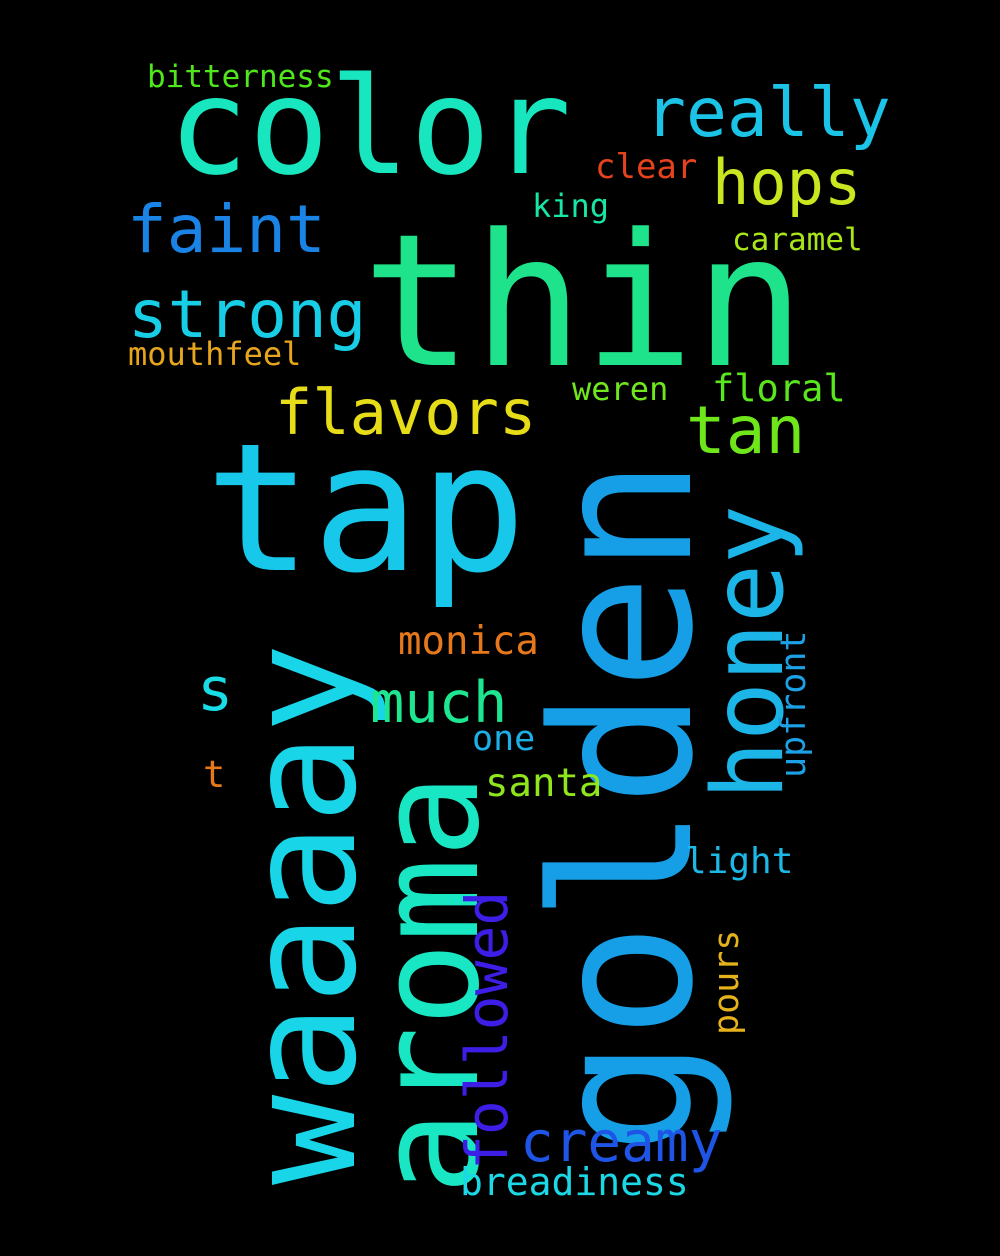  I want to click on word-s: s, so click(215, 690).